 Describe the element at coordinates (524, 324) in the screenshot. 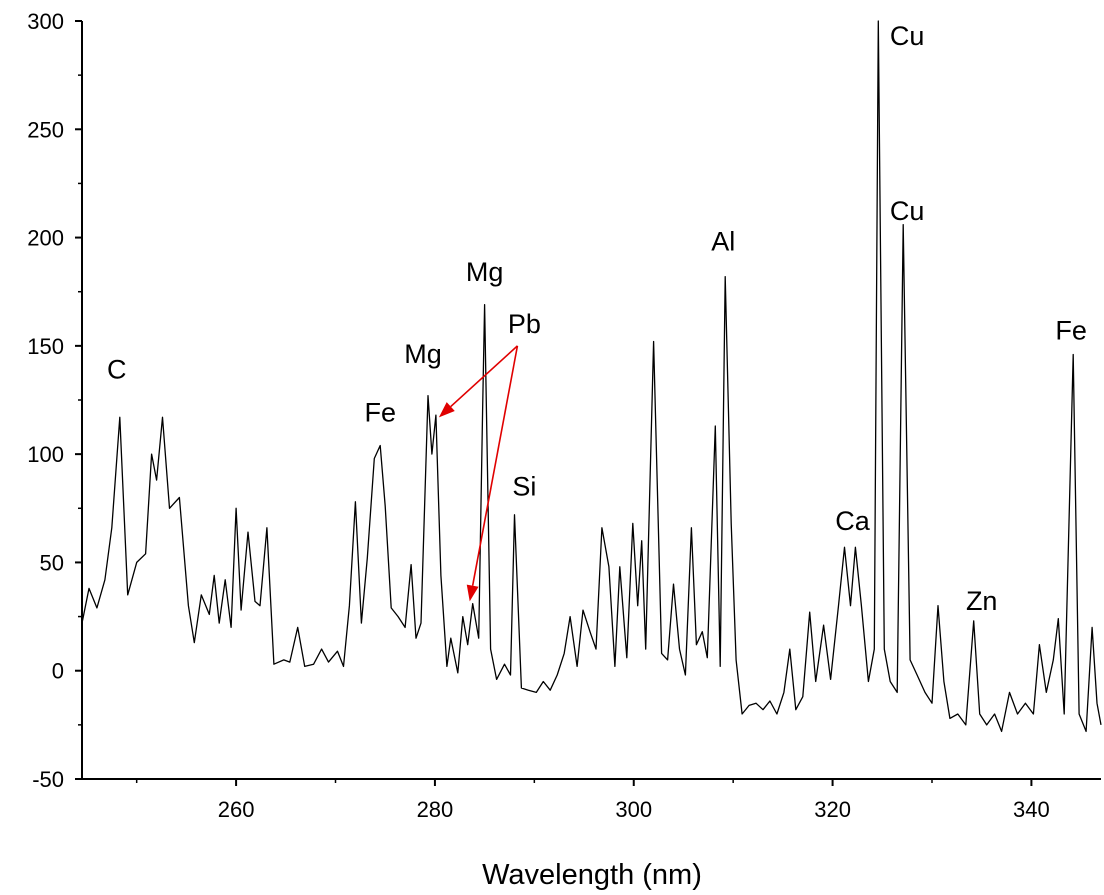

I see `peak-label: Pb` at that location.